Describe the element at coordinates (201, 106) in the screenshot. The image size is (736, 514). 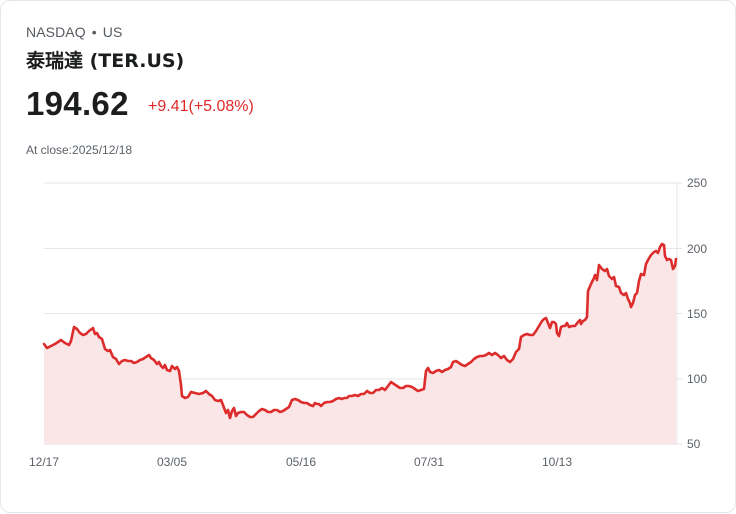
I see `price-change: +9.41(+5.08%)` at that location.